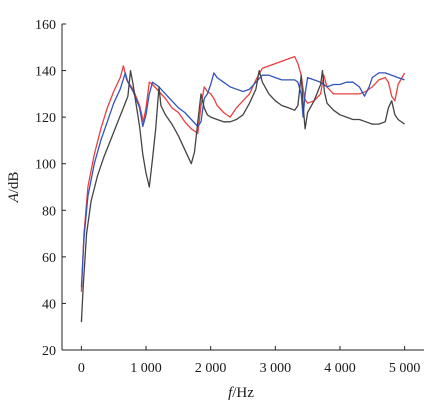 This screenshot has height=410, width=448. What do you see at coordinates (49, 351) in the screenshot?
I see `y-tick-label: 20` at bounding box center [49, 351].